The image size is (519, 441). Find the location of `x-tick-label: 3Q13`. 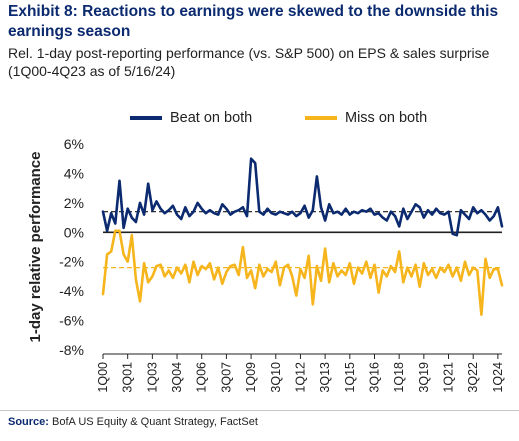

x-tick-label: 3Q13 is located at coordinates (325, 377).